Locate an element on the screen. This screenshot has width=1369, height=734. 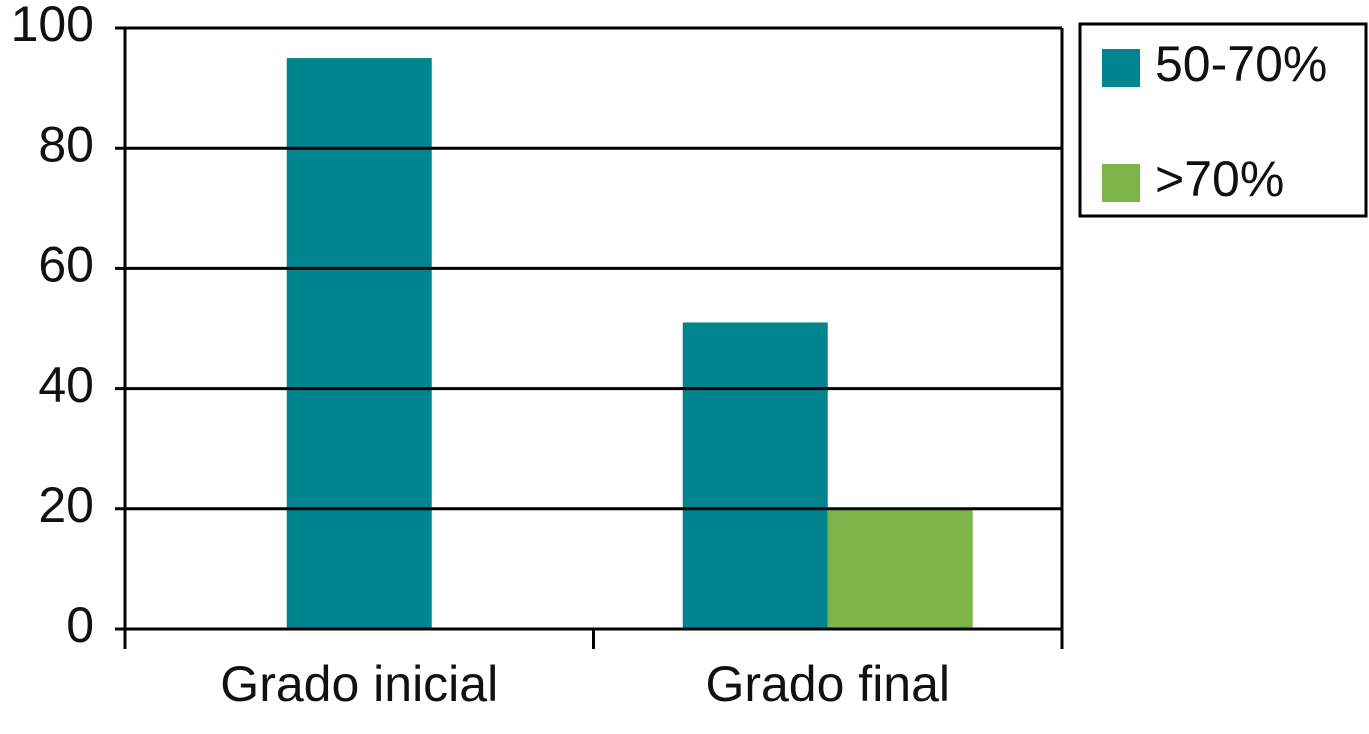
legend-label: >70% is located at coordinates (1219, 179).